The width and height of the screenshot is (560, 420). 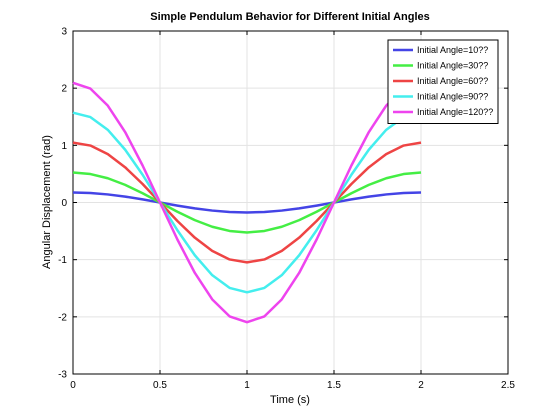 I want to click on x-tick-label: 0.5, so click(x=160, y=385).